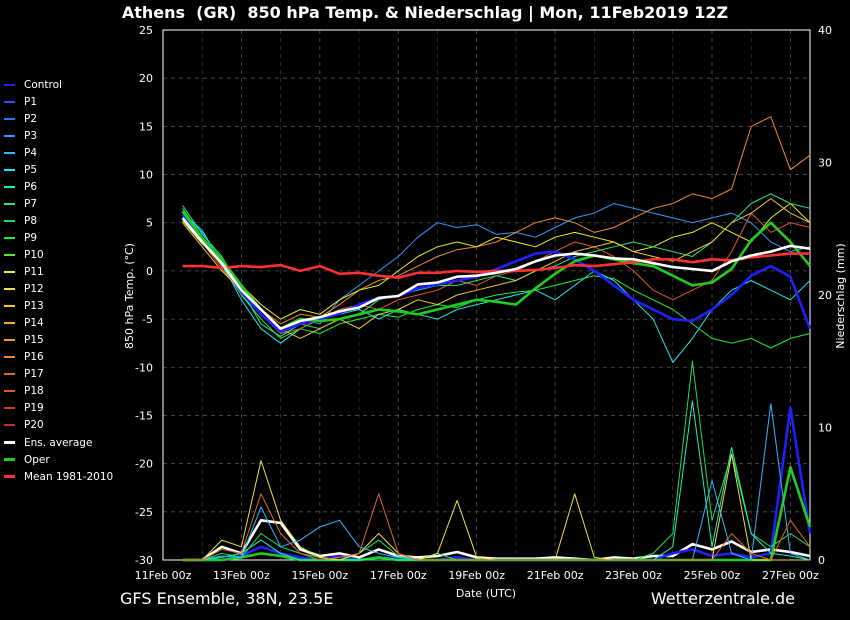 Image resolution: width=850 pixels, height=620 pixels. I want to click on legend-label: P16, so click(34, 357).